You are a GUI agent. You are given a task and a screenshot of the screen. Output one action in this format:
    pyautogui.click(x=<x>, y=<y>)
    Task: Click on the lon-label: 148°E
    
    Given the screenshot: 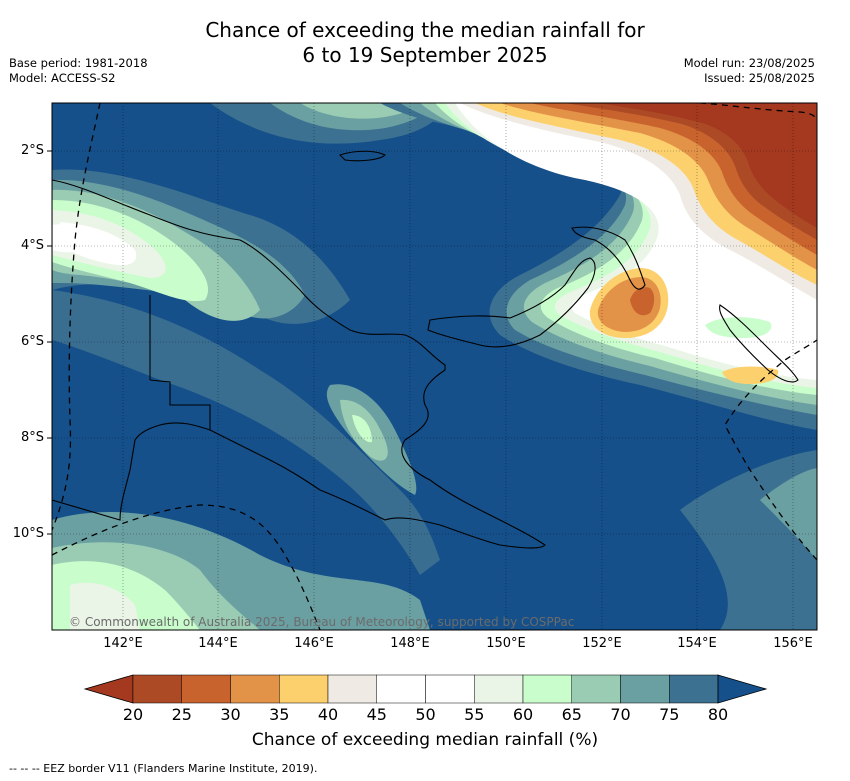 What is the action you would take?
    pyautogui.click(x=410, y=643)
    